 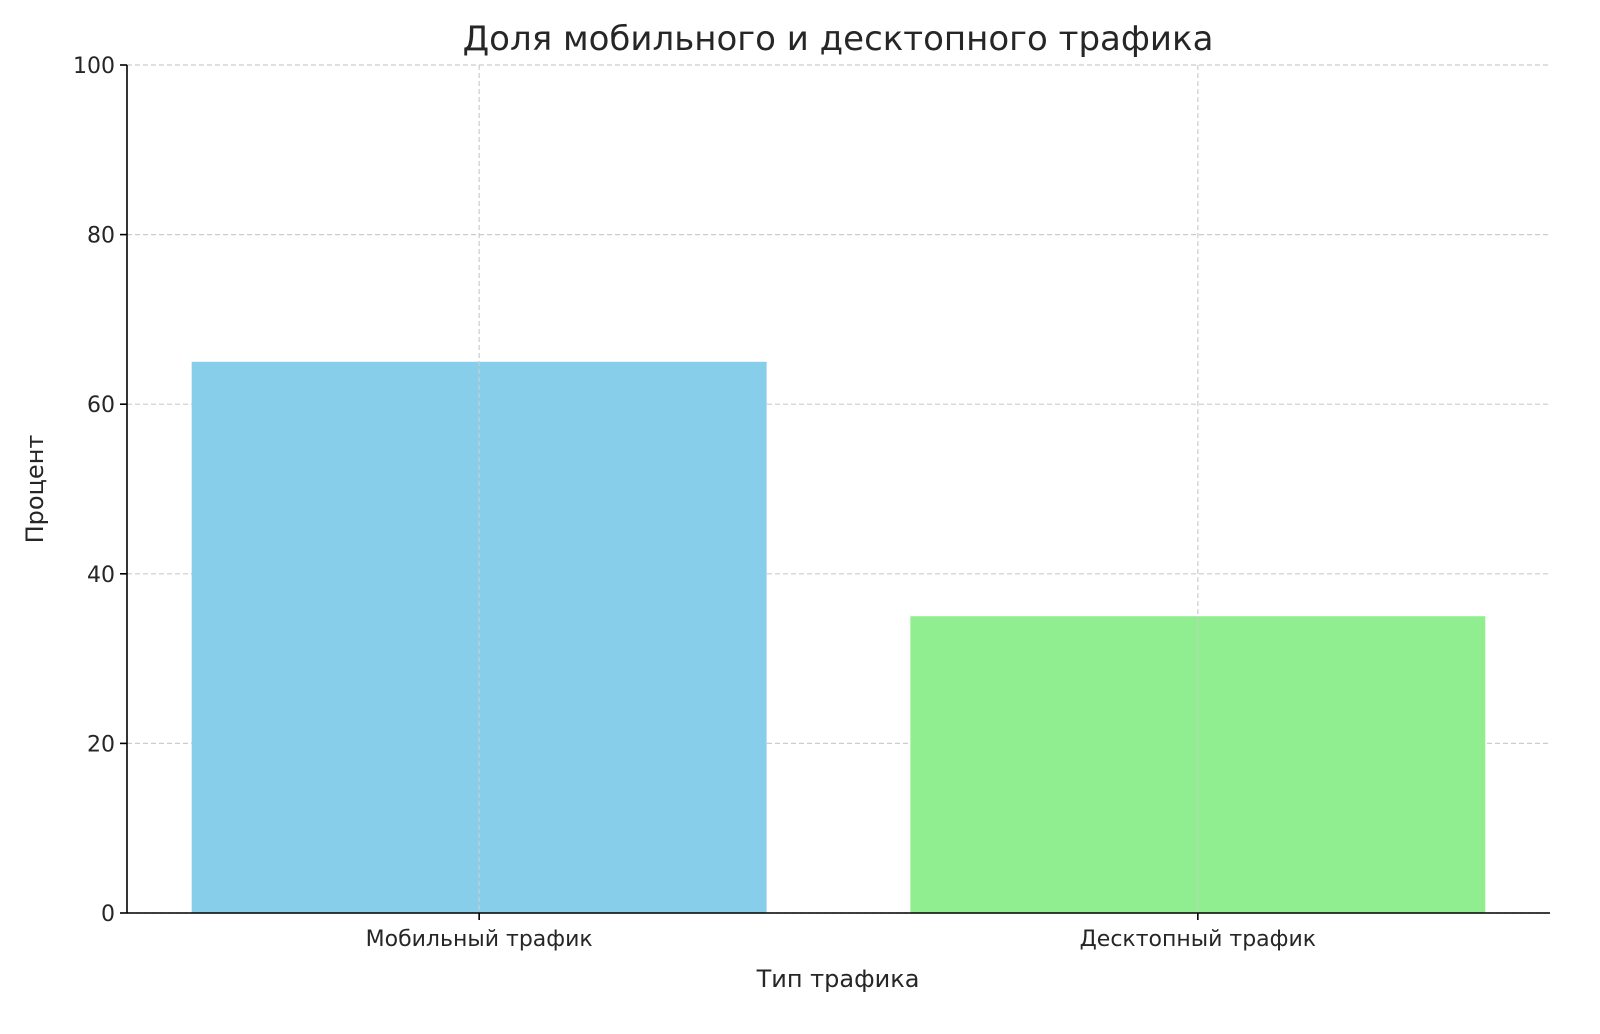 What do you see at coordinates (101, 236) in the screenshot?
I see `y-tick-label: 80` at bounding box center [101, 236].